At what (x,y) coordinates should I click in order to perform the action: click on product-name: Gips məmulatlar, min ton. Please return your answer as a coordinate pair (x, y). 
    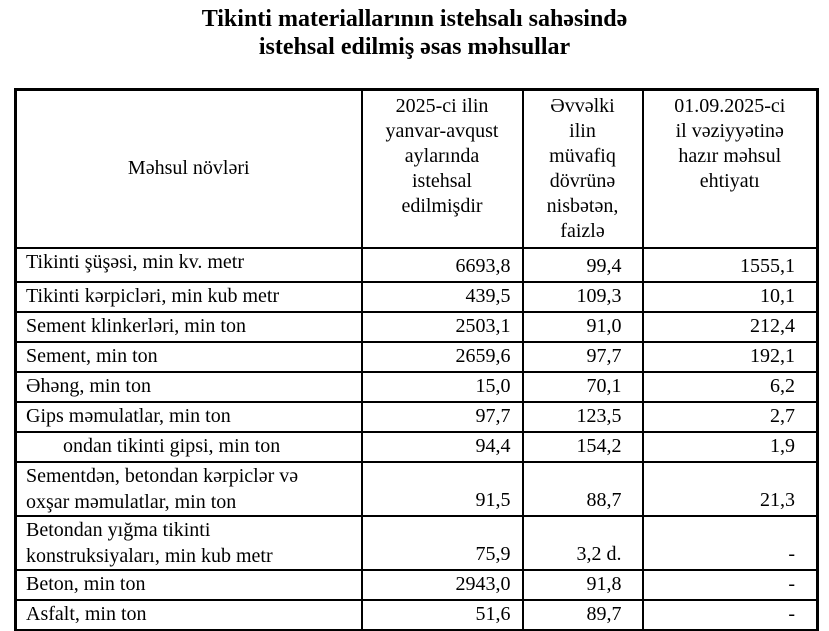
    Looking at the image, I should click on (188, 416).